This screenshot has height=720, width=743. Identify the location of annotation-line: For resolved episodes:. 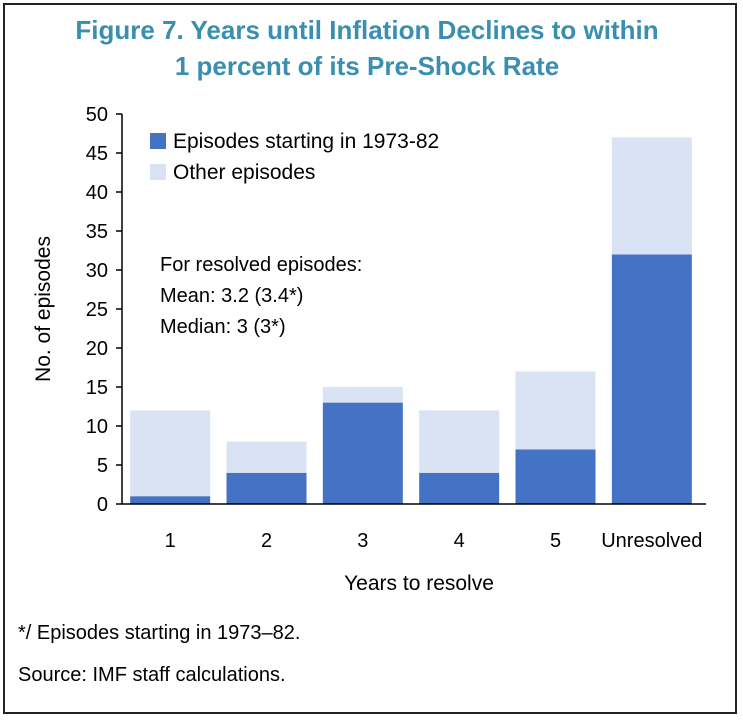
(261, 265).